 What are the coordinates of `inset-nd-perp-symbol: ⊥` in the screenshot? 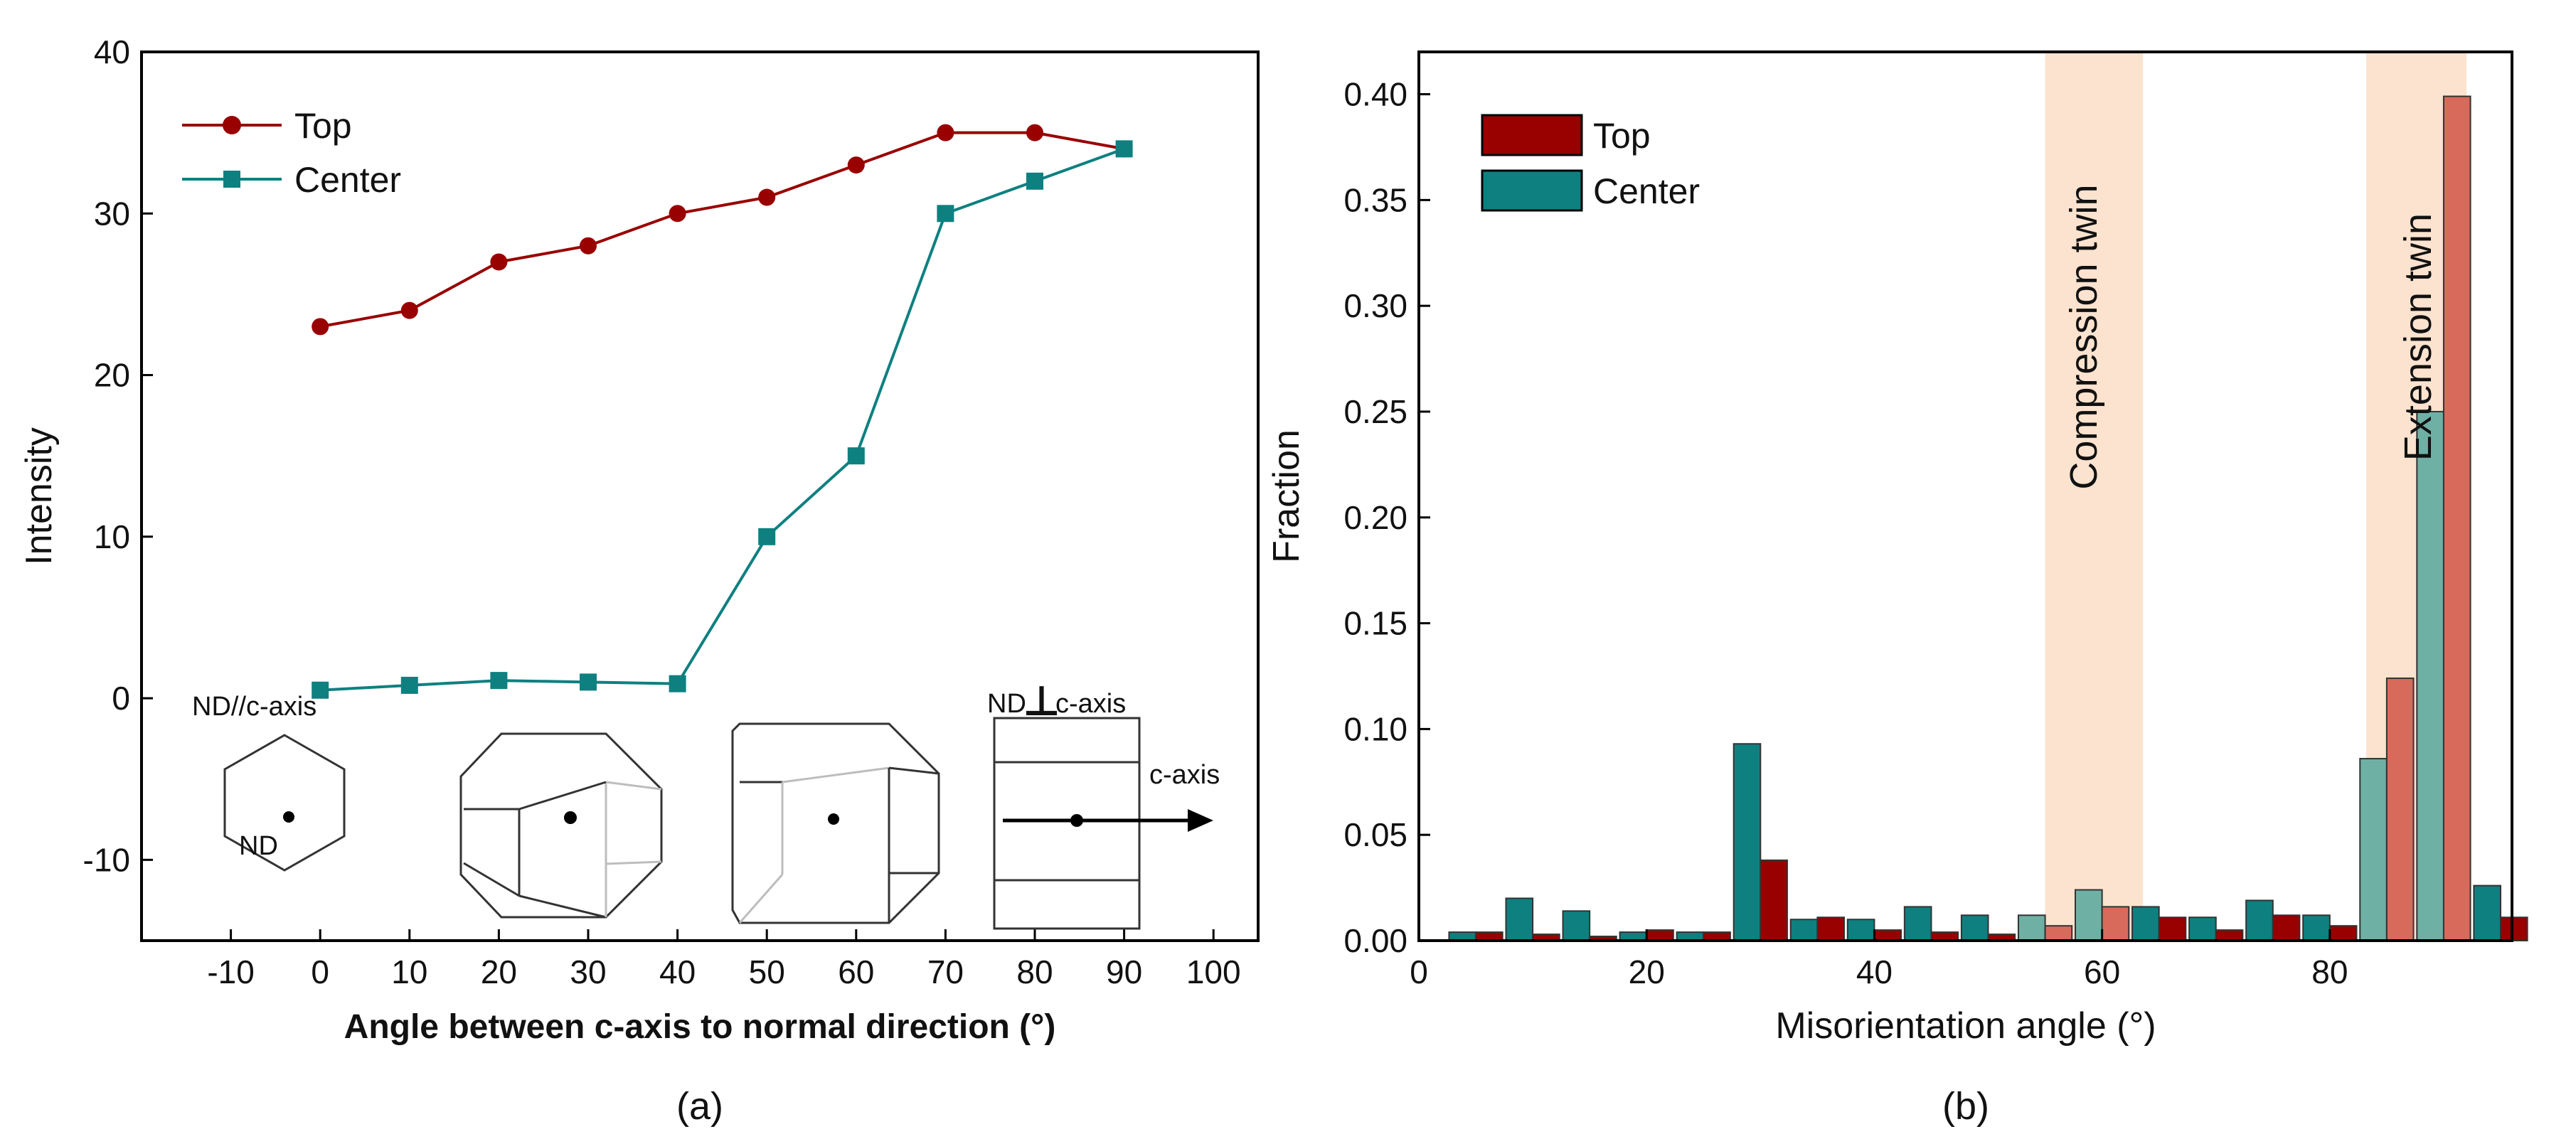 It's located at (1041, 701).